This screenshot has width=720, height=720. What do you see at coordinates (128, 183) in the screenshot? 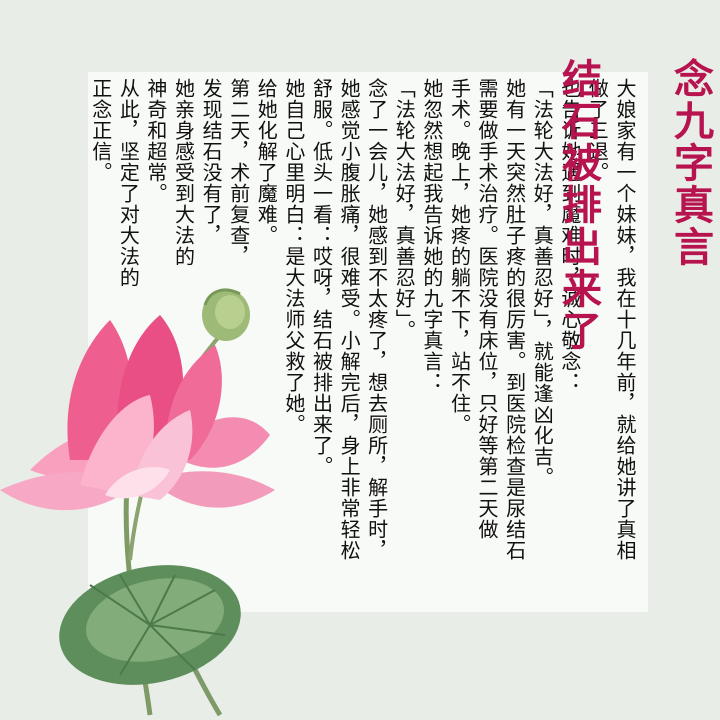
I see `story-column: 从此，坚定了对大法的` at bounding box center [128, 183].